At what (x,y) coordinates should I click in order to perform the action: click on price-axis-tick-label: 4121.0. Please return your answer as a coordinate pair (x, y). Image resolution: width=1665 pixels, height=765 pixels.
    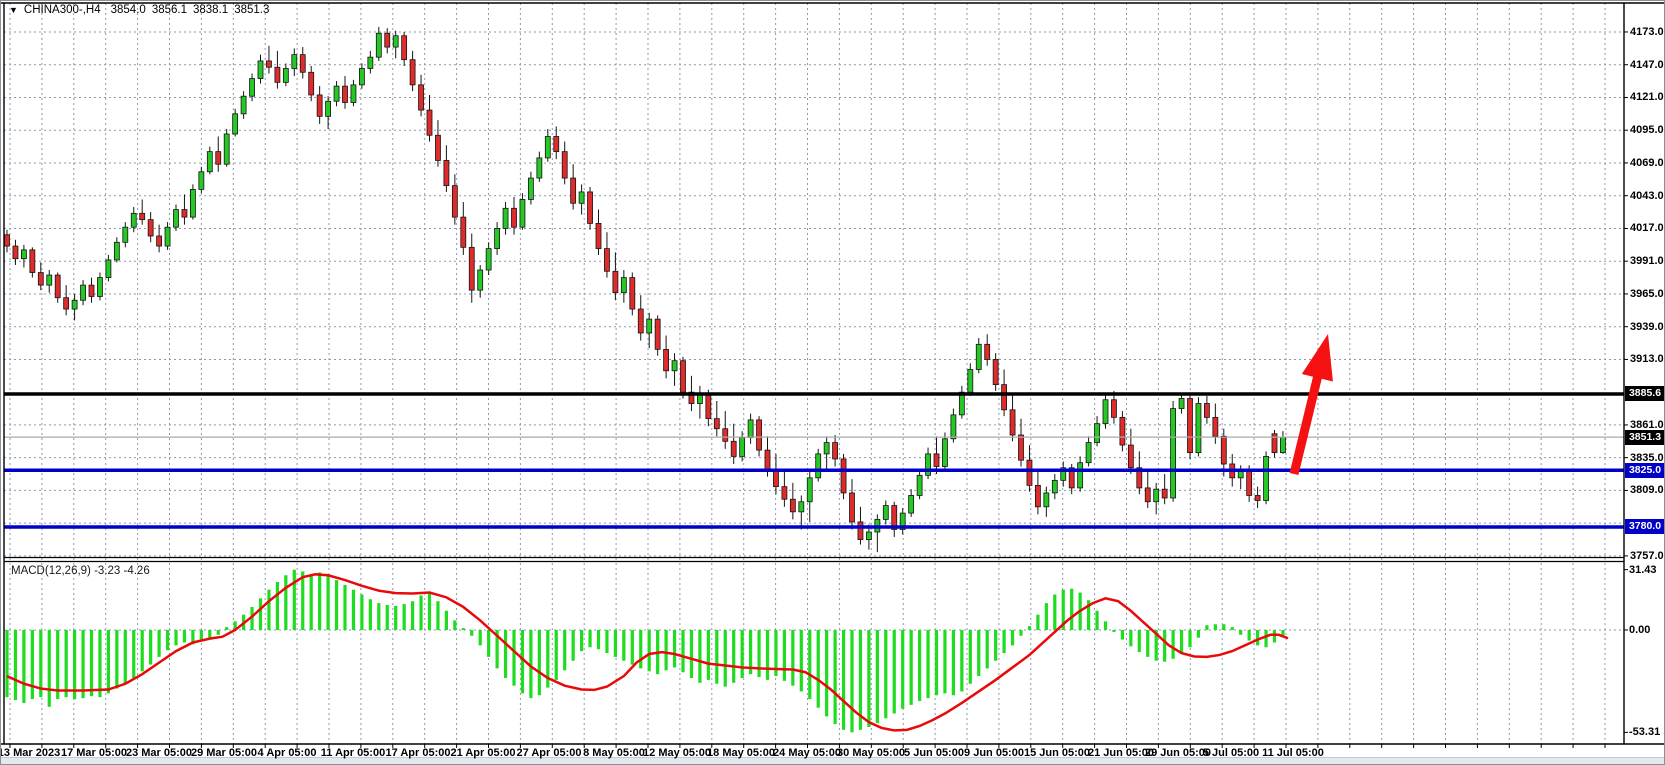
    Looking at the image, I should click on (1647, 97).